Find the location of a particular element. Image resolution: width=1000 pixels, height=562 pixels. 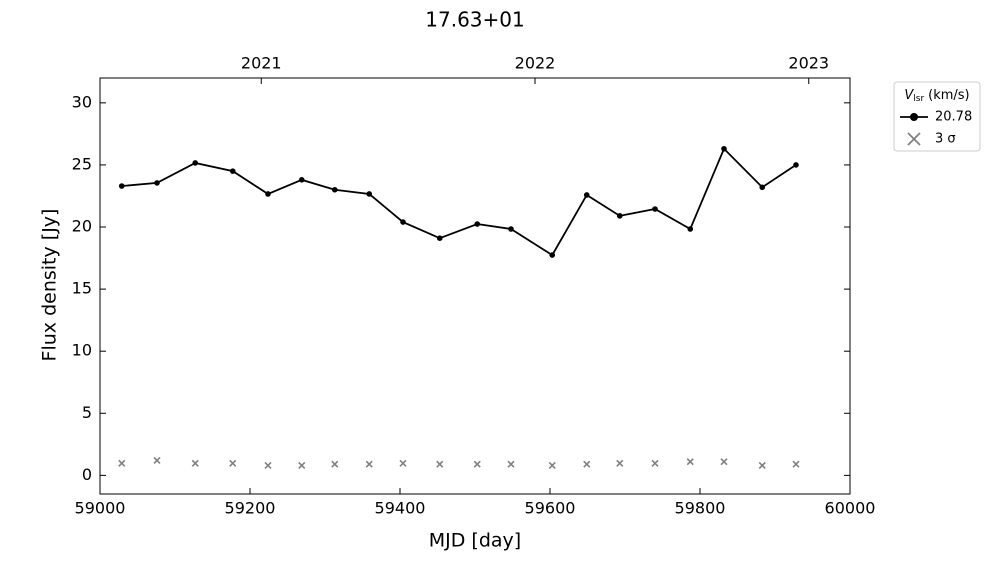

y-tick-label: 5 is located at coordinates (87, 412).